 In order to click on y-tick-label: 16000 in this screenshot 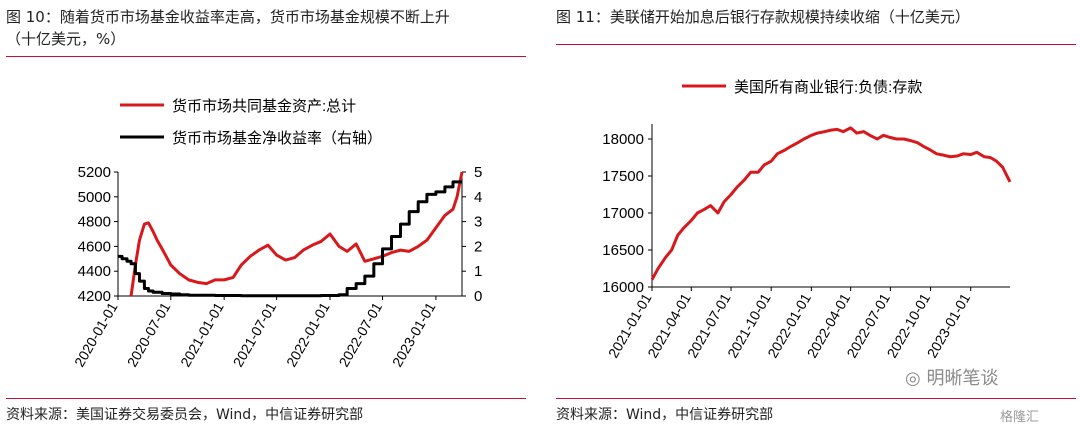, I will do `click(623, 287)`.